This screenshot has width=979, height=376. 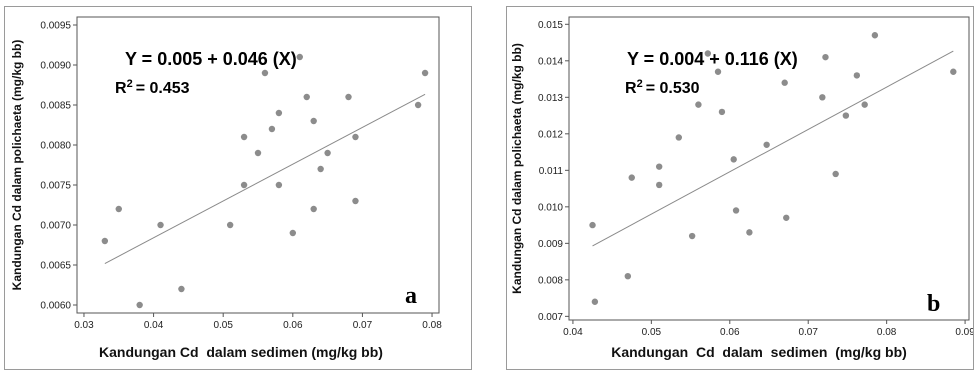 What do you see at coordinates (84, 325) in the screenshot?
I see `x-tick-label: 0.03` at bounding box center [84, 325].